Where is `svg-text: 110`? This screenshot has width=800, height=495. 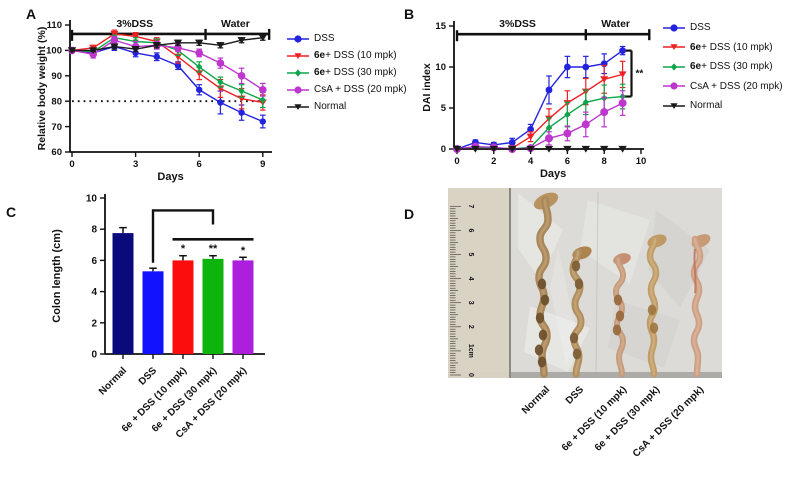
svg-text: 110 is located at coordinates (54, 25).